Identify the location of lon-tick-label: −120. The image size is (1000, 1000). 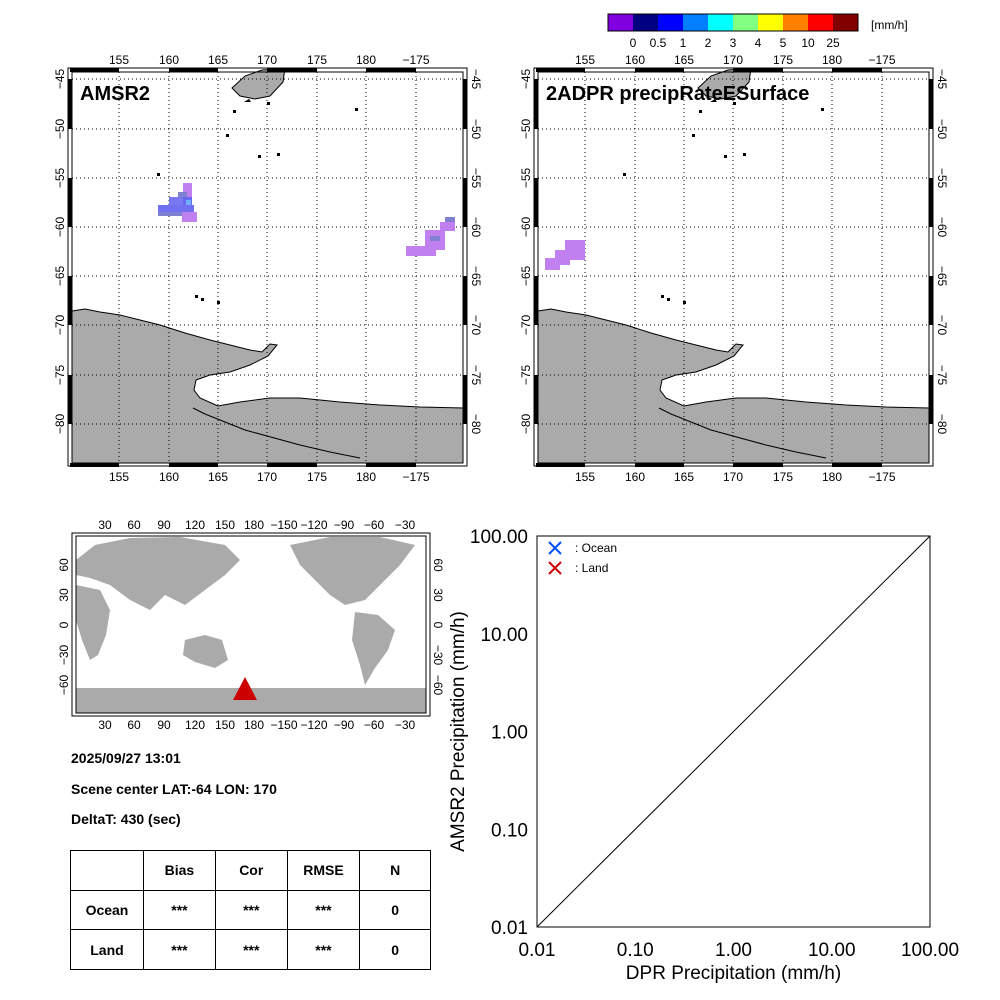
(313, 525).